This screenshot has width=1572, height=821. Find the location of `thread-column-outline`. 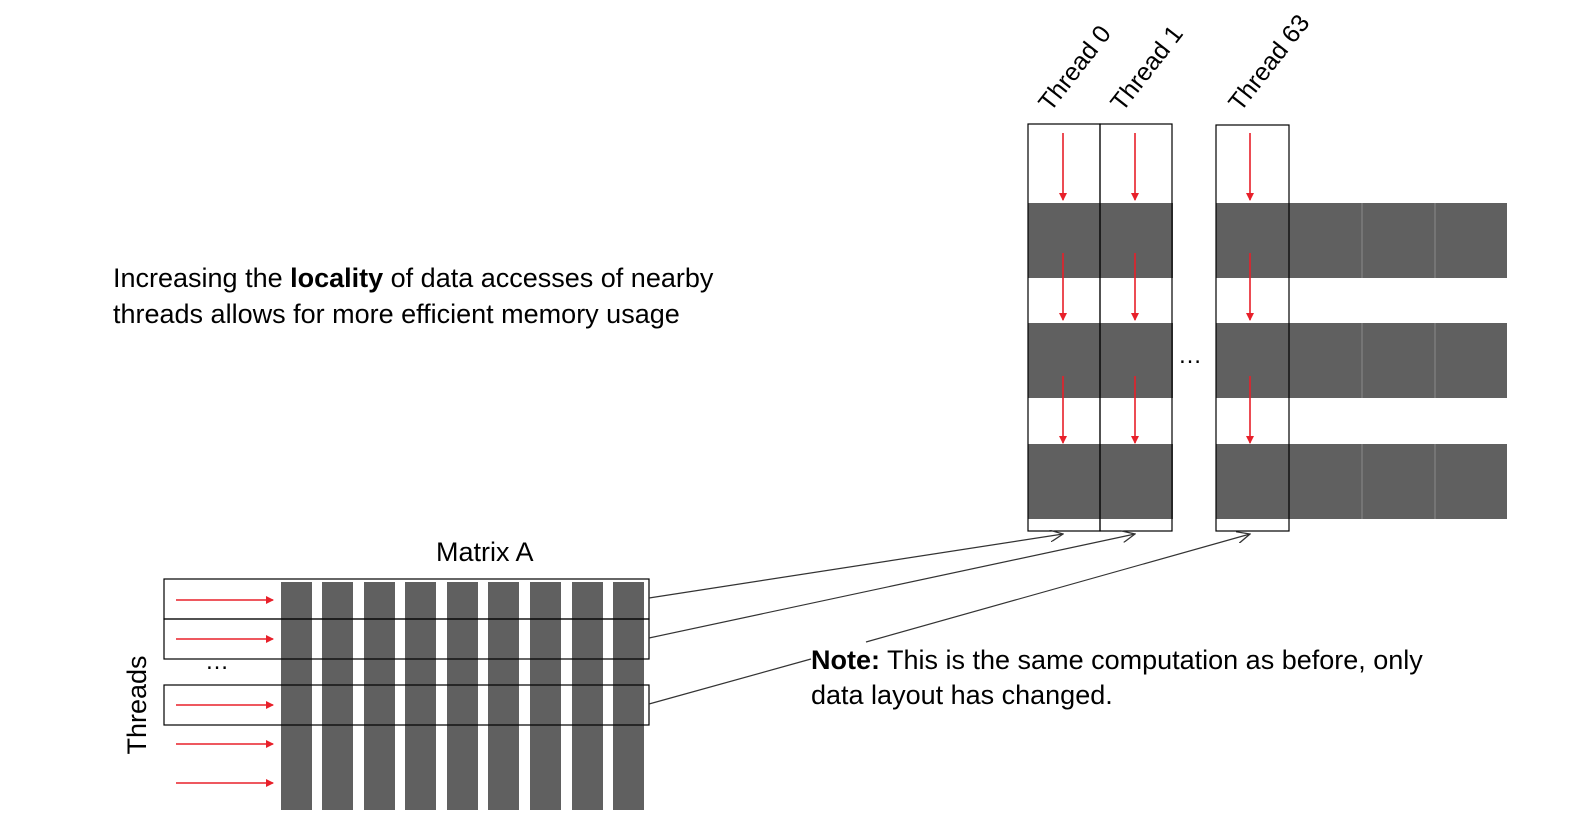

thread-column-outline is located at coordinates (1252, 328).